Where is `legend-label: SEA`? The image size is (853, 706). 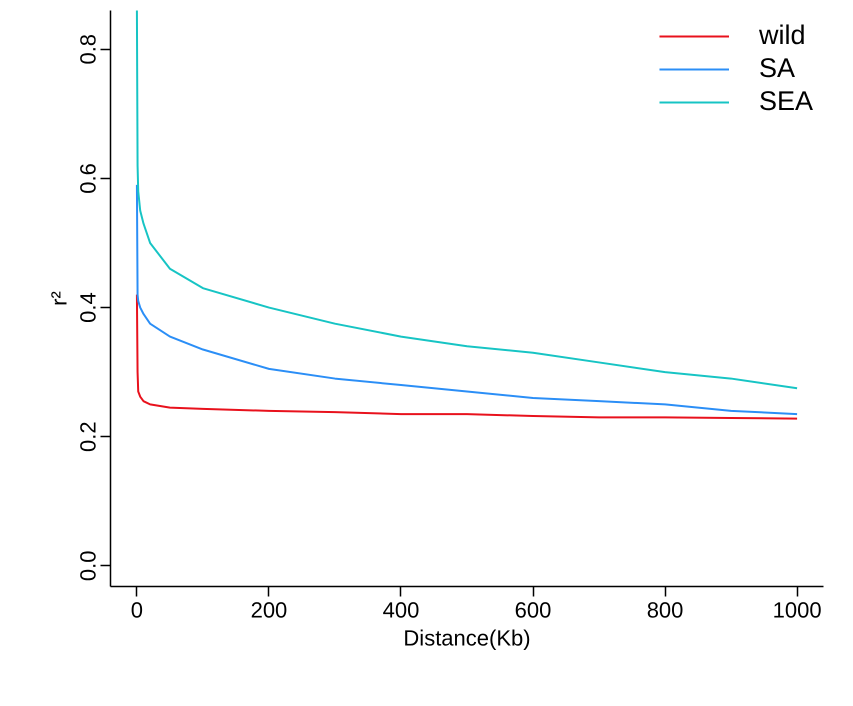
legend-label: SEA is located at coordinates (785, 101).